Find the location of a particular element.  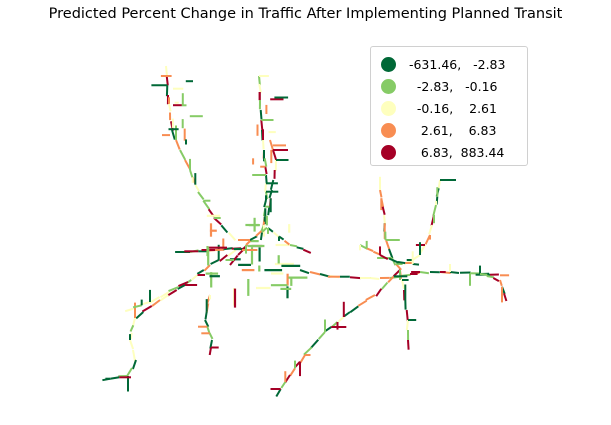

legend-label: 2.61, 6.83 is located at coordinates (451, 130).